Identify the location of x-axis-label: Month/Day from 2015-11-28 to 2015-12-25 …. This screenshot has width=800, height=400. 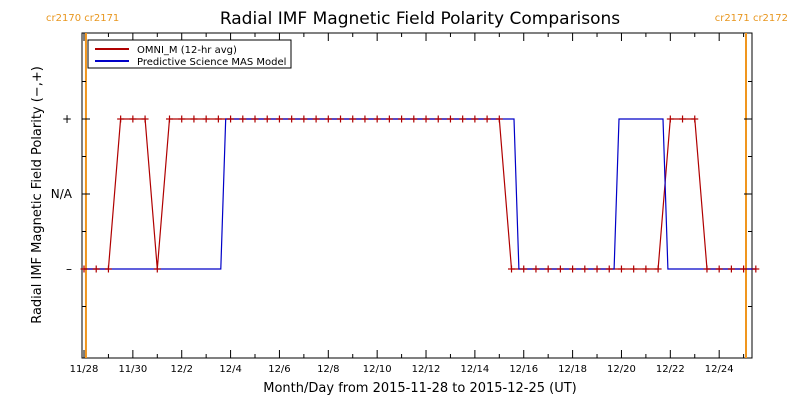
(419, 388).